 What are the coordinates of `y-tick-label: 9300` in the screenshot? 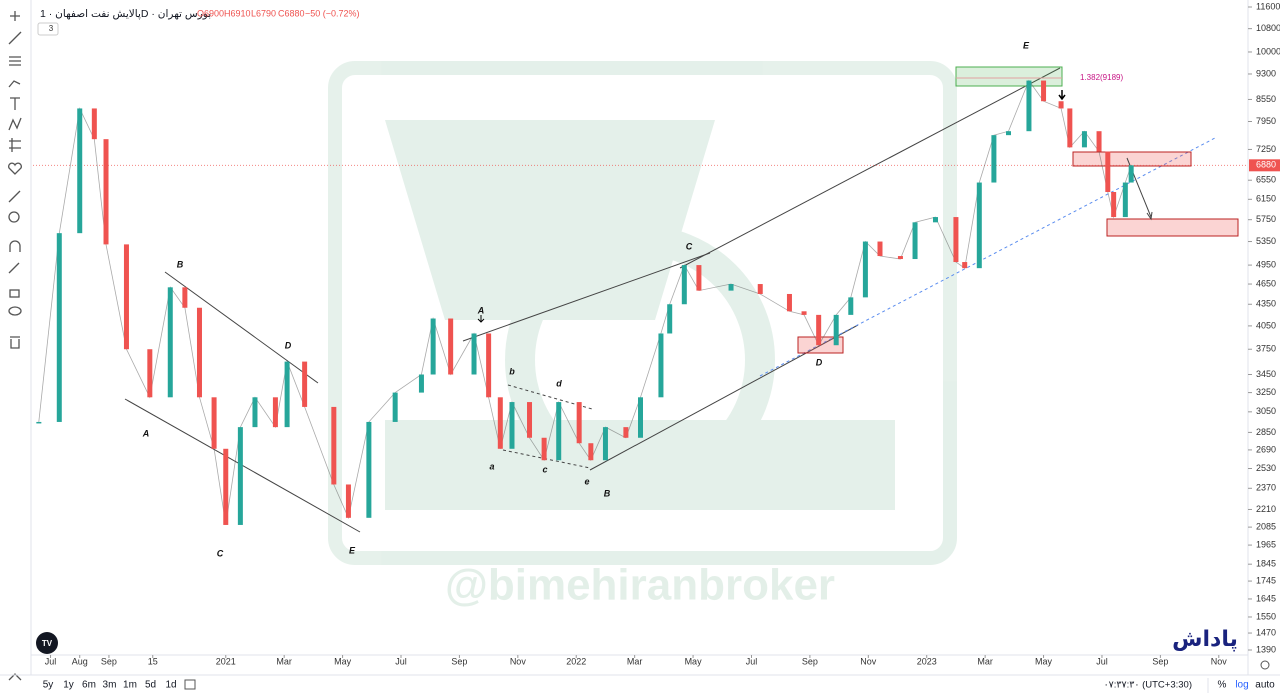 It's located at (1266, 73).